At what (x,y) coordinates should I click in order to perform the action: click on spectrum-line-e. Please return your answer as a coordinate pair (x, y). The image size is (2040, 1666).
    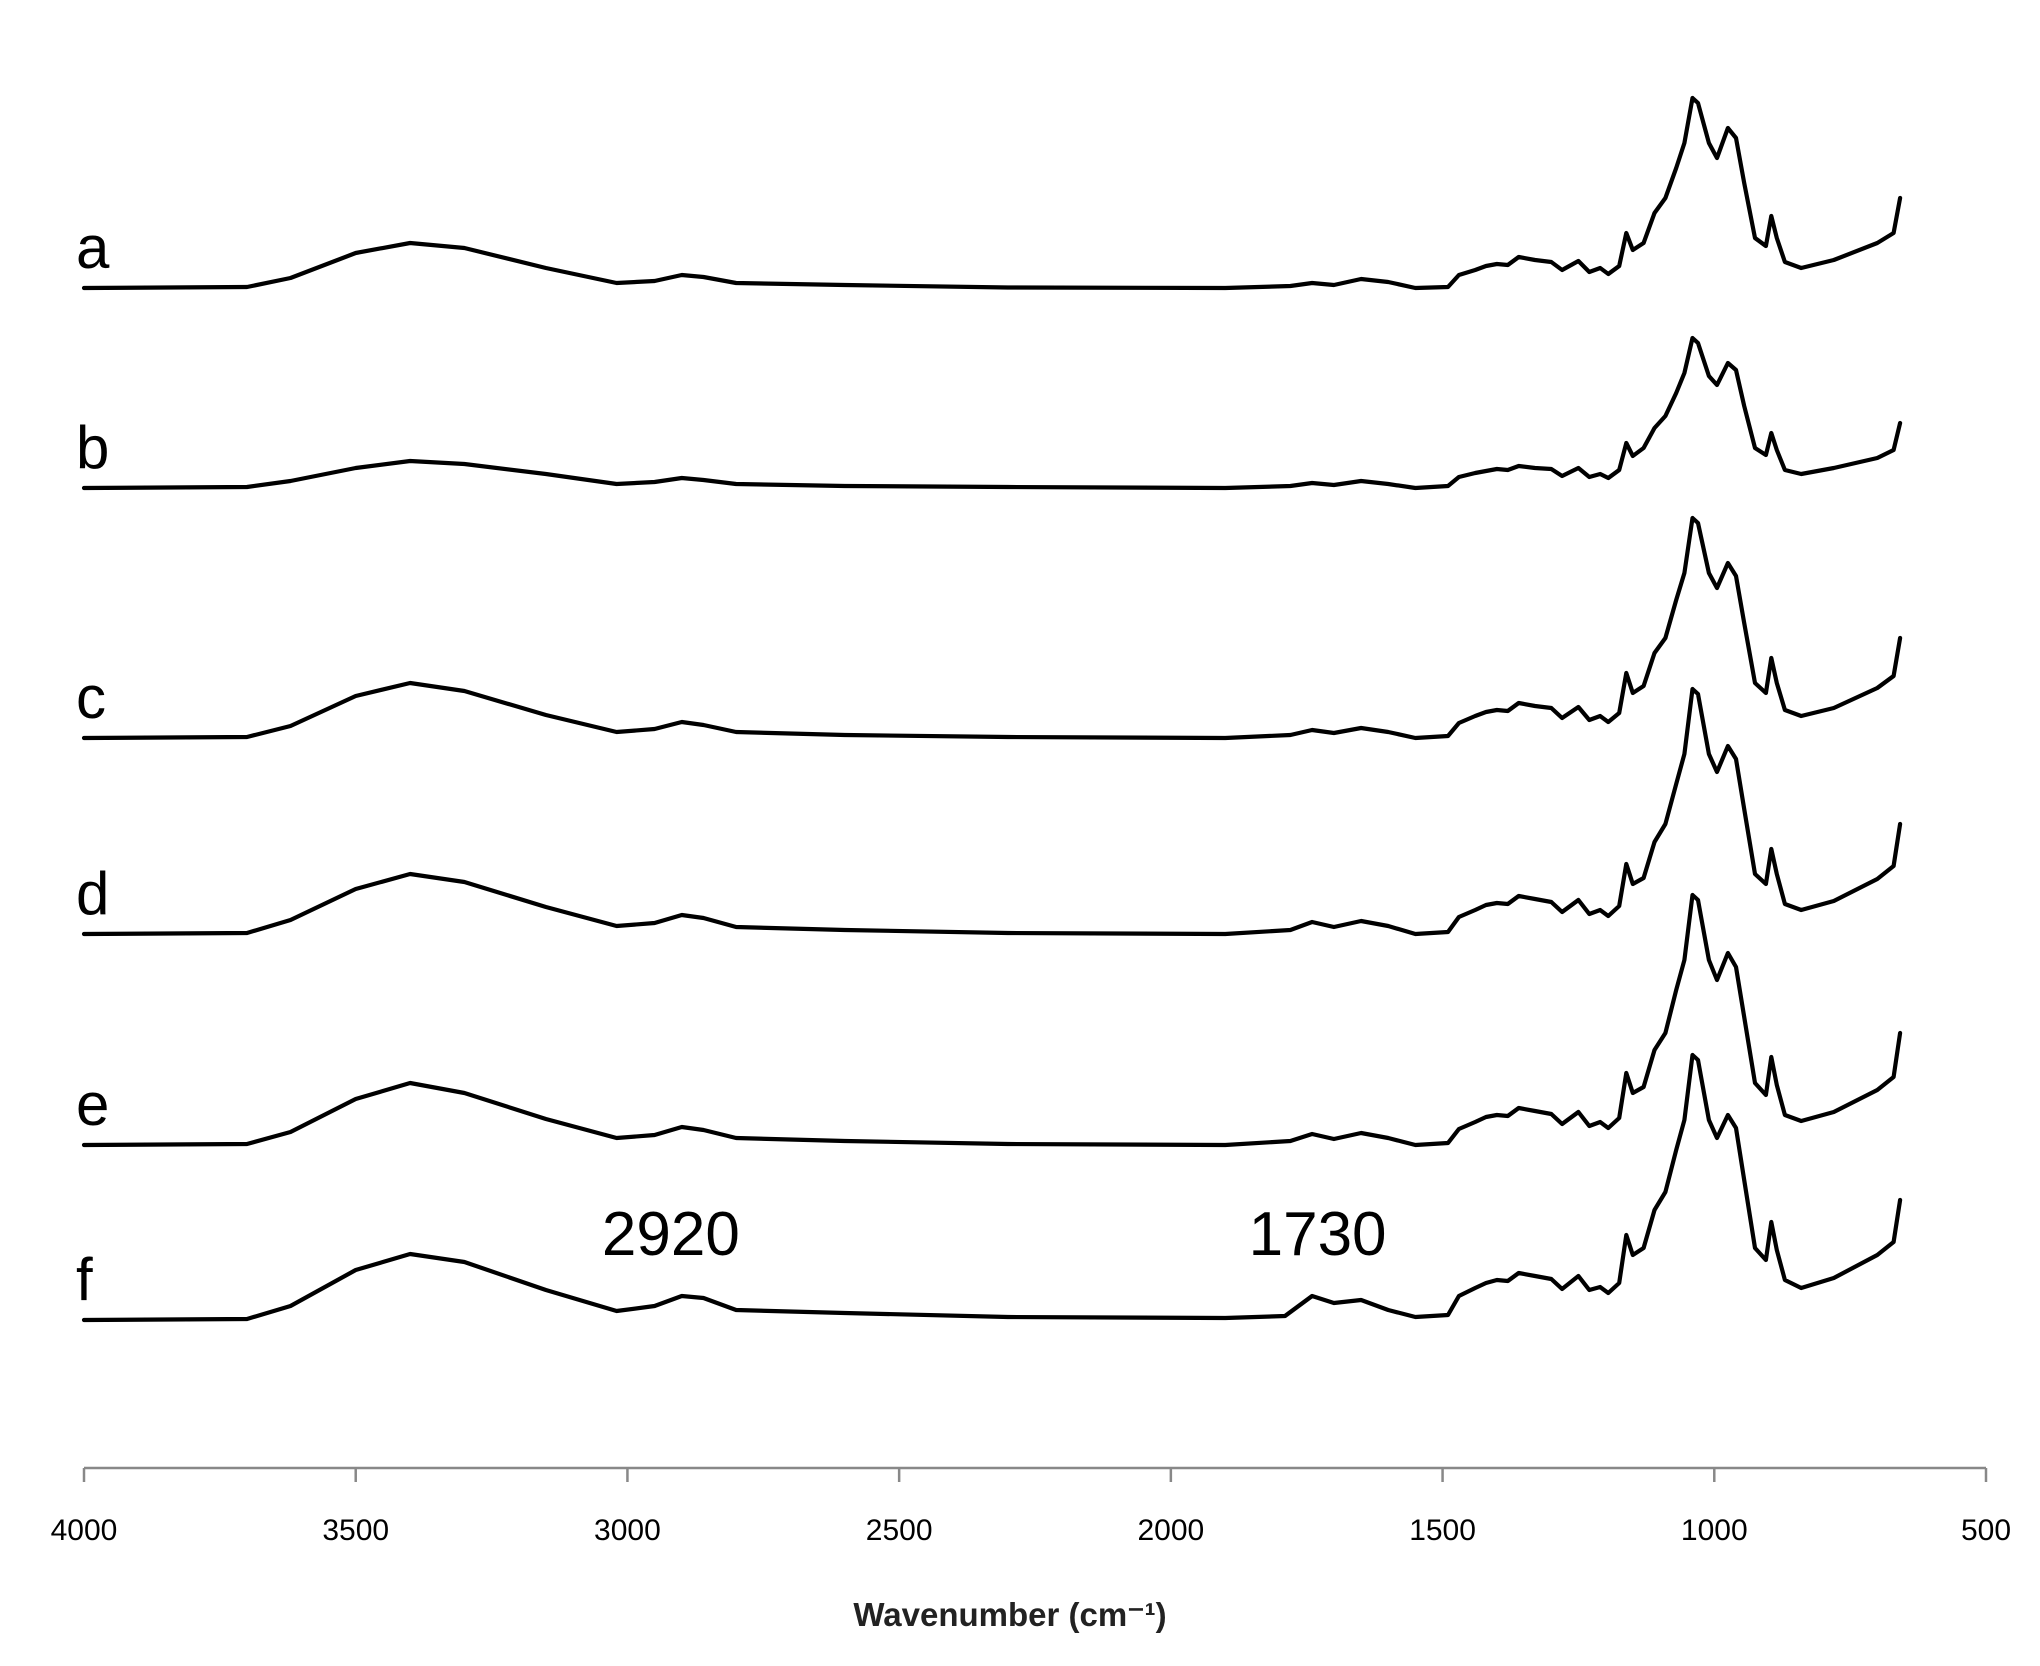
    Looking at the image, I should click on (992, 1020).